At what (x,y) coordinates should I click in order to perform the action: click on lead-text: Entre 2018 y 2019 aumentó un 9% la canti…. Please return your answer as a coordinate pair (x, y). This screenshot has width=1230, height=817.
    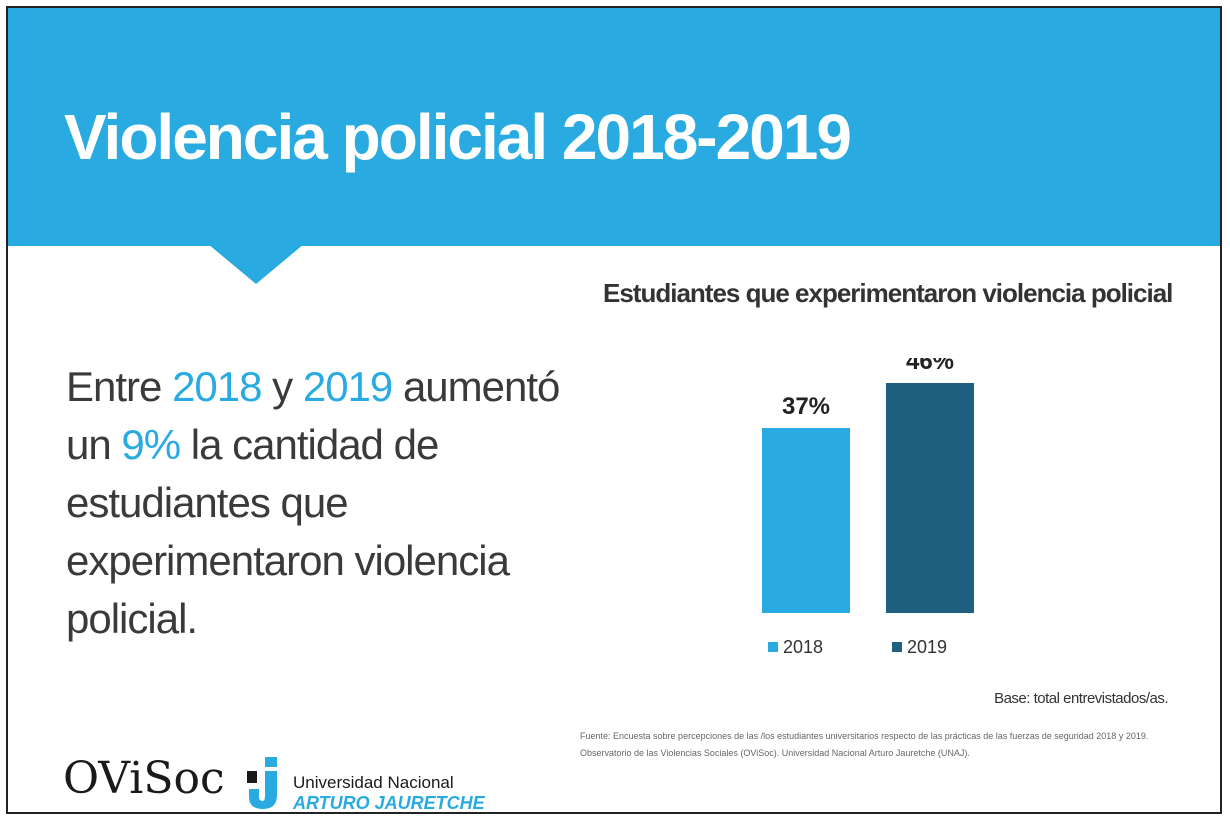
    Looking at the image, I should click on (316, 503).